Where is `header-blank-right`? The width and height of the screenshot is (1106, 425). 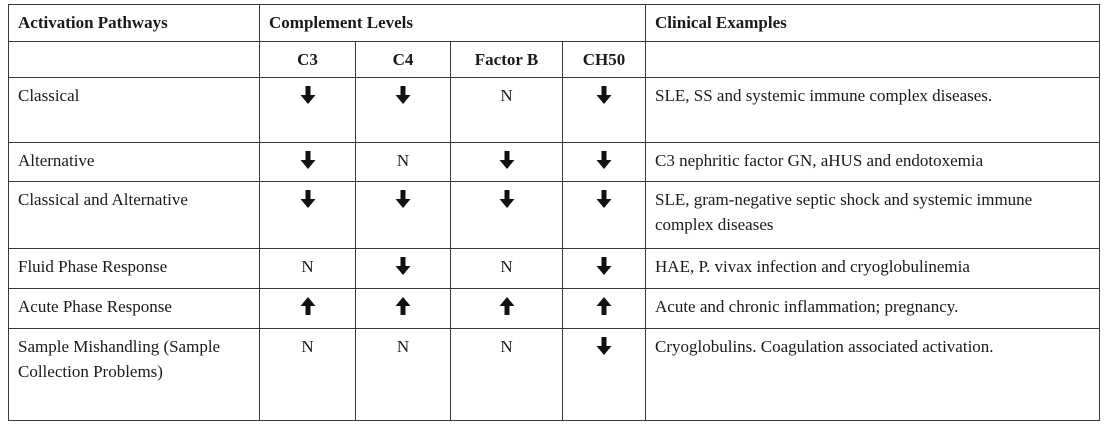
header-blank-right is located at coordinates (873, 59).